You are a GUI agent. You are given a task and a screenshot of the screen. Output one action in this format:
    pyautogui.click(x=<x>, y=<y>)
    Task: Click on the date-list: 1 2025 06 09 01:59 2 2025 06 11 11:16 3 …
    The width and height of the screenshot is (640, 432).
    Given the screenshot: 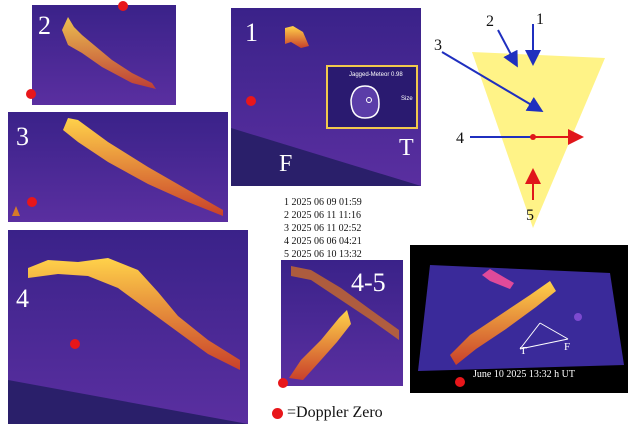 What is the action you would take?
    pyautogui.click(x=323, y=228)
    